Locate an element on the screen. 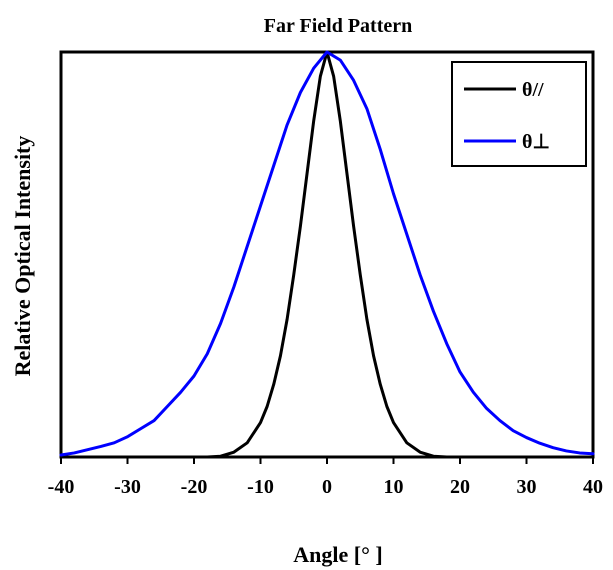 This screenshot has height=570, width=613. x-axis-label: Angle [° ] is located at coordinates (337, 554).